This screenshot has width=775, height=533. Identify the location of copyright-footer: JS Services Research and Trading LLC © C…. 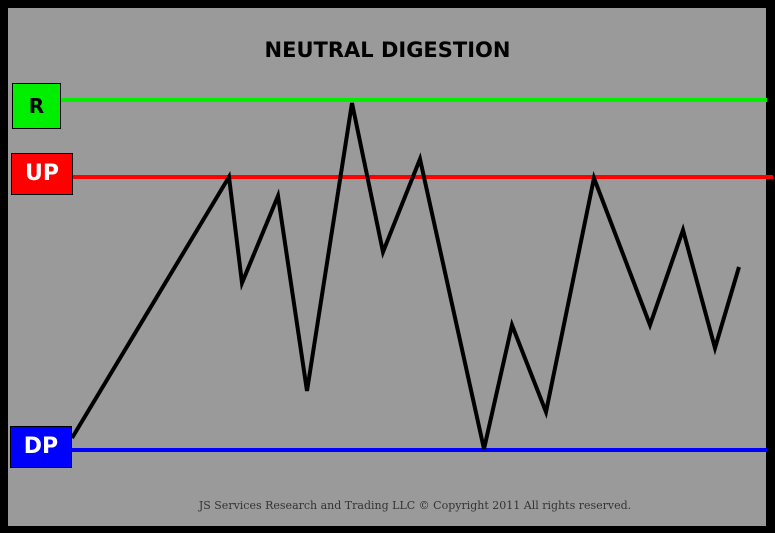
(415, 505).